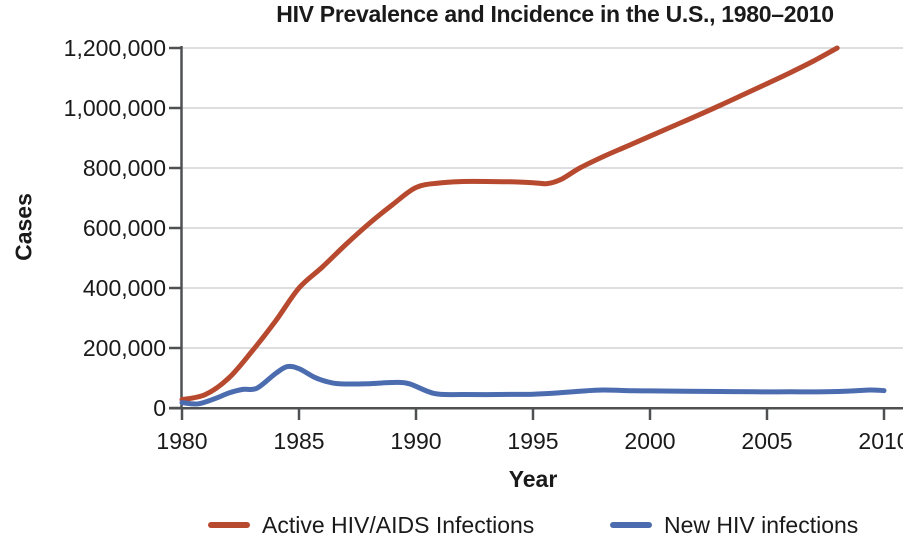  I want to click on y-tick-label: 1,000,000, so click(114, 108).